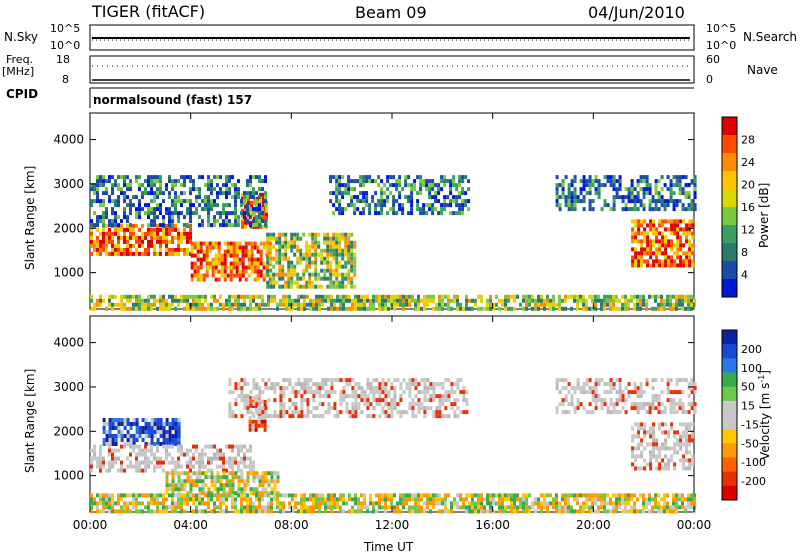 The image size is (800, 554). What do you see at coordinates (492, 525) in the screenshot?
I see `xtick-label: 16:00` at bounding box center [492, 525].